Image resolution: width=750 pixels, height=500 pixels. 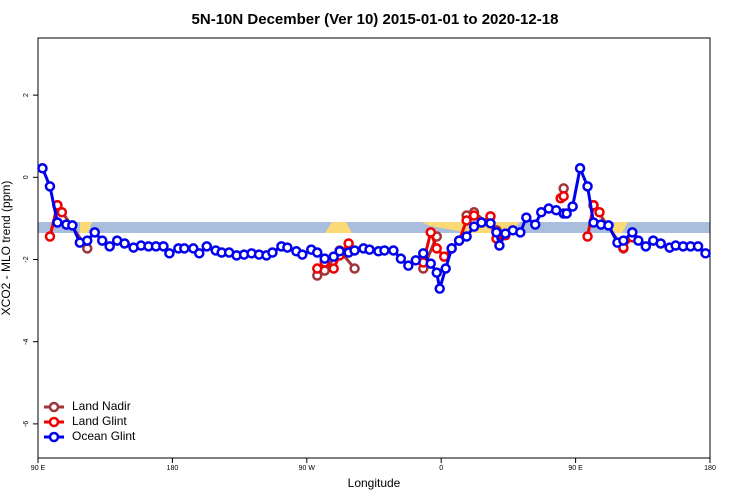 I want to click on y-tick-label: 0, so click(x=26, y=177).